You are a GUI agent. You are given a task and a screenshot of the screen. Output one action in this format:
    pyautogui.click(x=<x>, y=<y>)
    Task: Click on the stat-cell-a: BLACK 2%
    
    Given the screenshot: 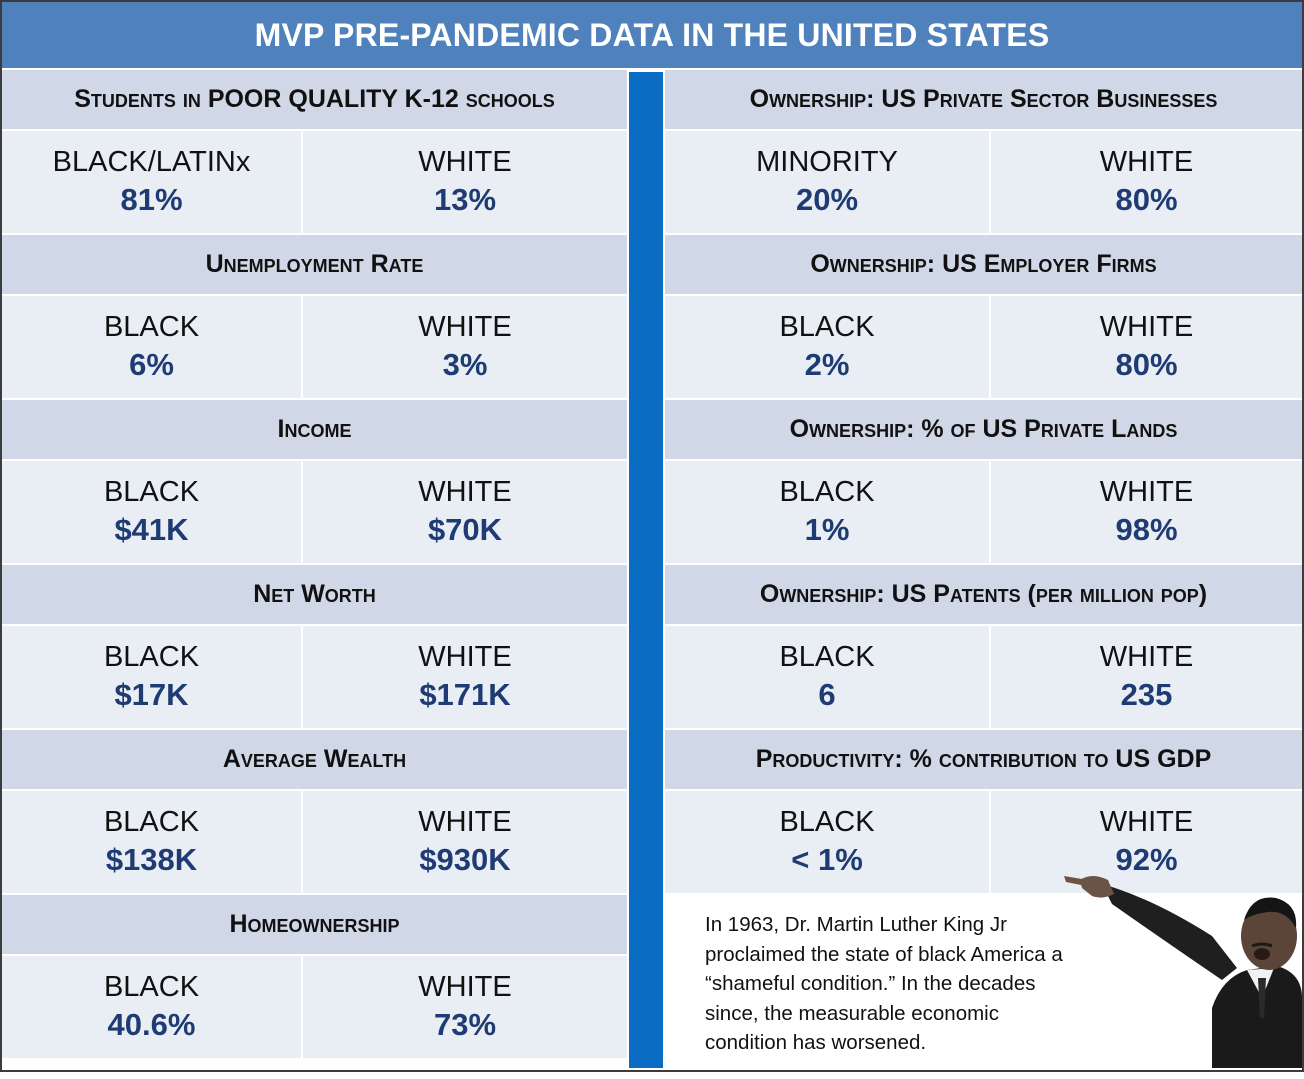 What is the action you would take?
    pyautogui.click(x=827, y=347)
    